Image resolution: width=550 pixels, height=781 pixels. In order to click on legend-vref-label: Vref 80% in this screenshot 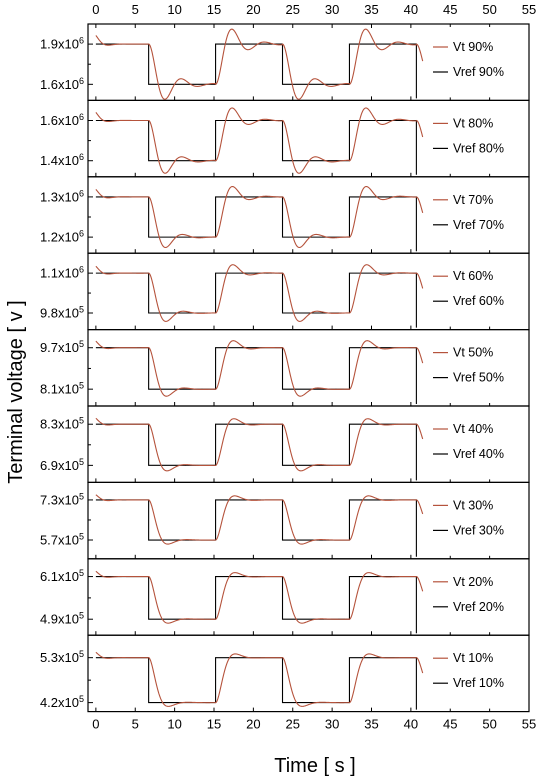, I will do `click(478, 148)`.